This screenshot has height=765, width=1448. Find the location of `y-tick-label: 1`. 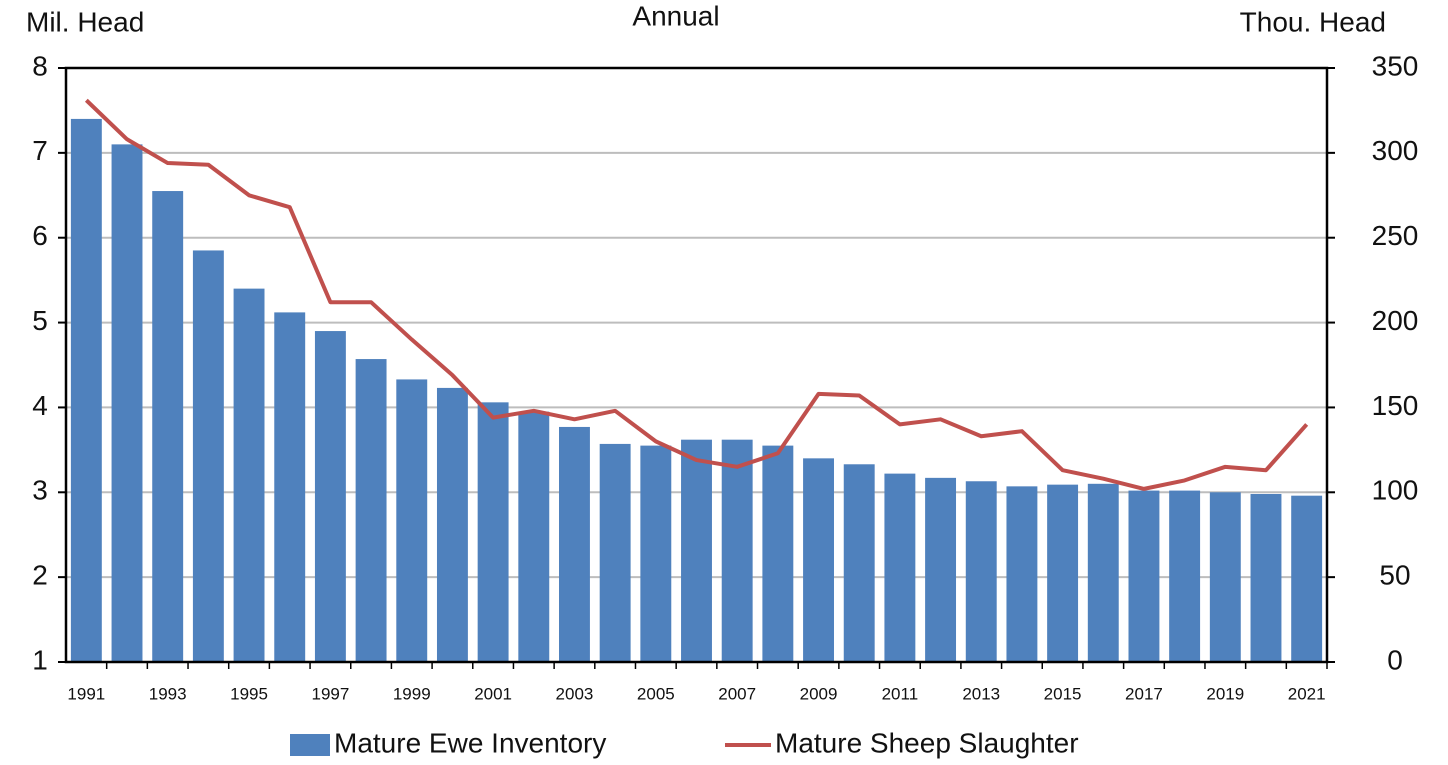

y-tick-label: 1 is located at coordinates (40, 659).